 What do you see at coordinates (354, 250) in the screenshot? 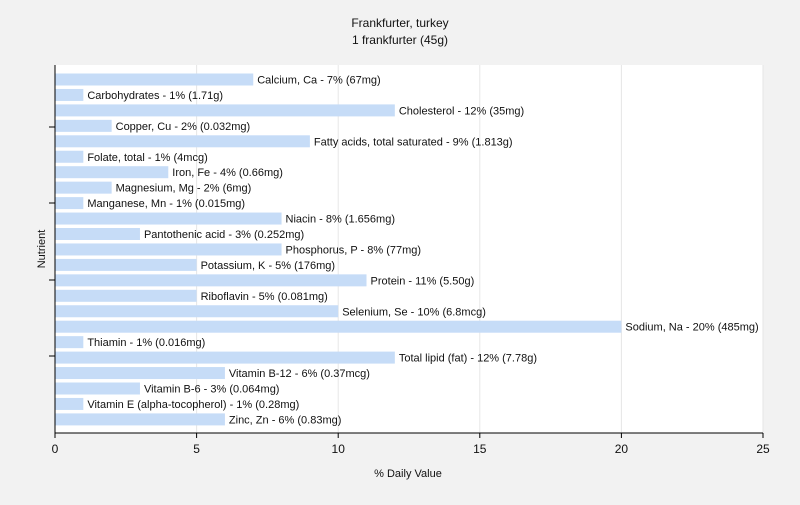
I see `bar-label: Phosphorus, P - 8% (77mg)` at bounding box center [354, 250].